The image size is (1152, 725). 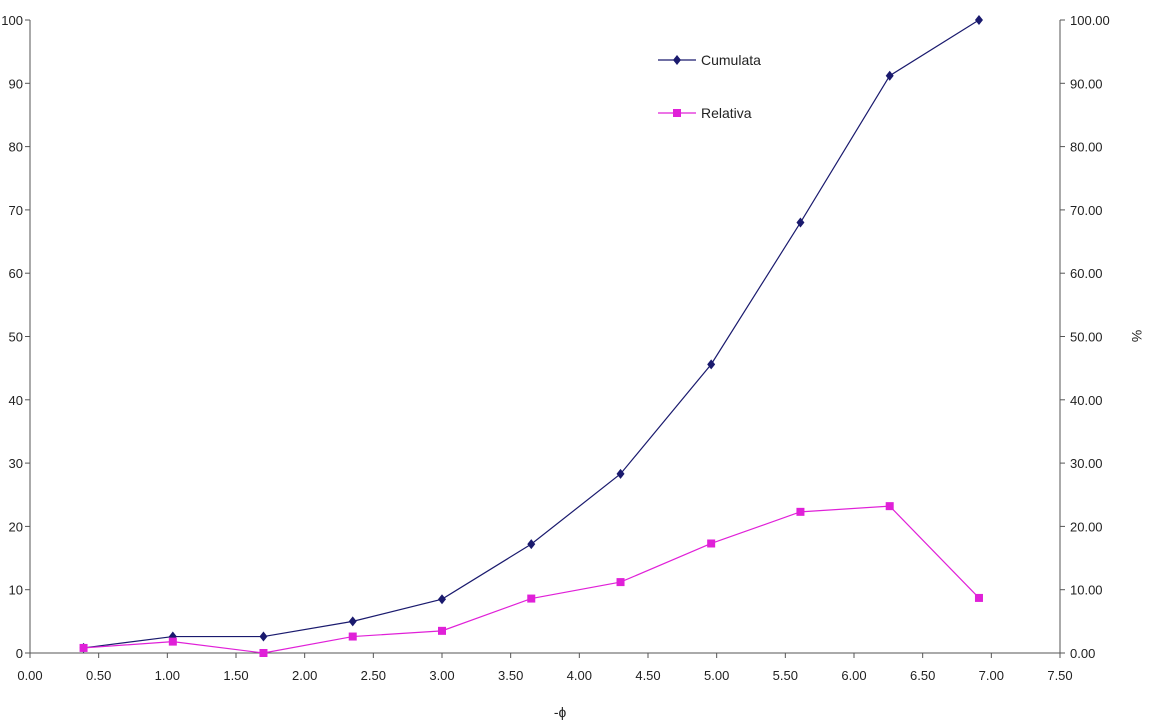 I want to click on x-axis-label: -ɸ, so click(x=560, y=712).